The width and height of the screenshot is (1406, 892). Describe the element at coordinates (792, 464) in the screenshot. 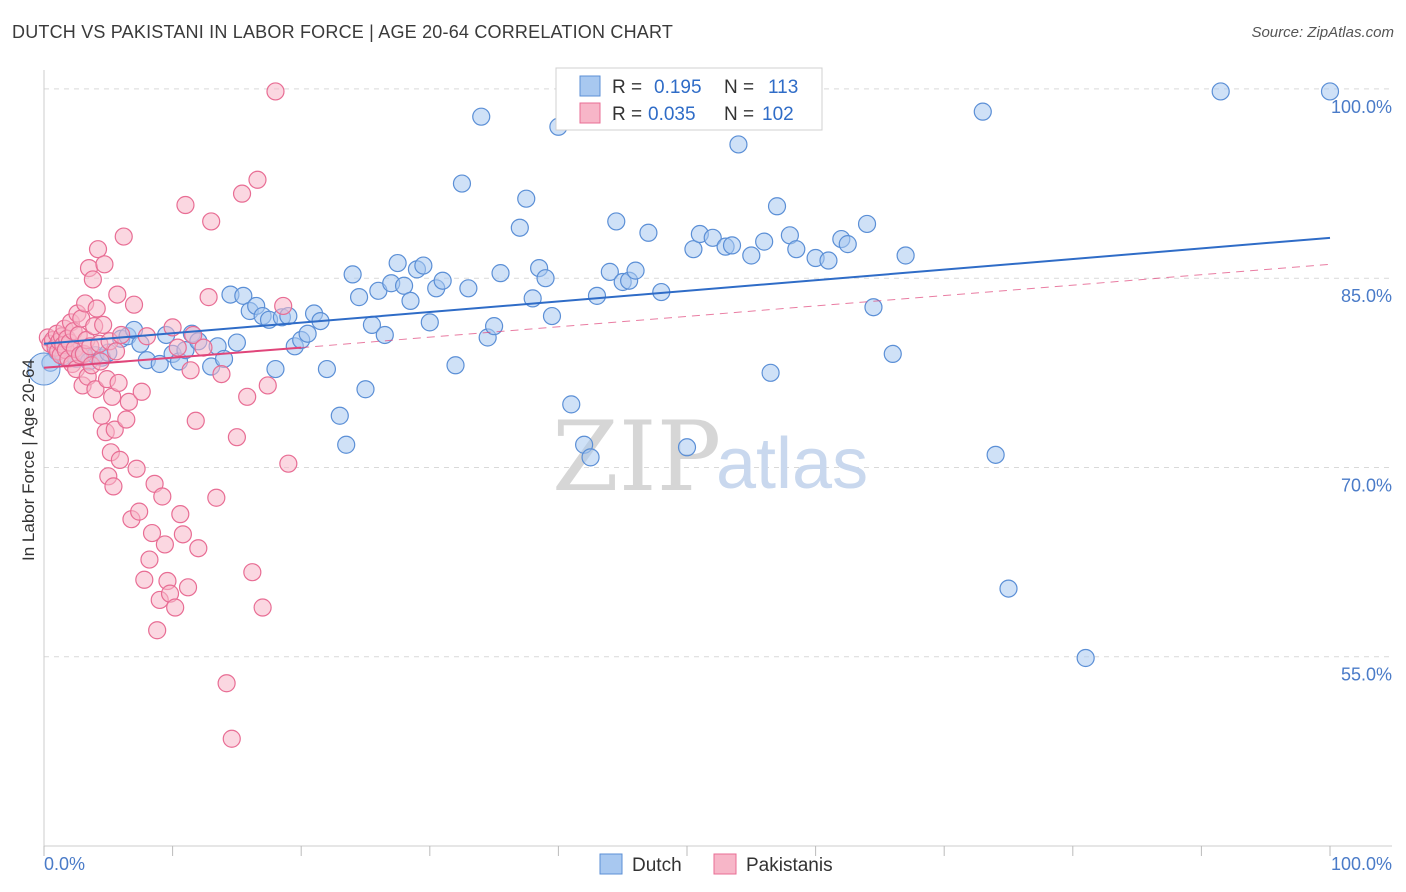

I see `watermark-atlas: atlas` at that location.